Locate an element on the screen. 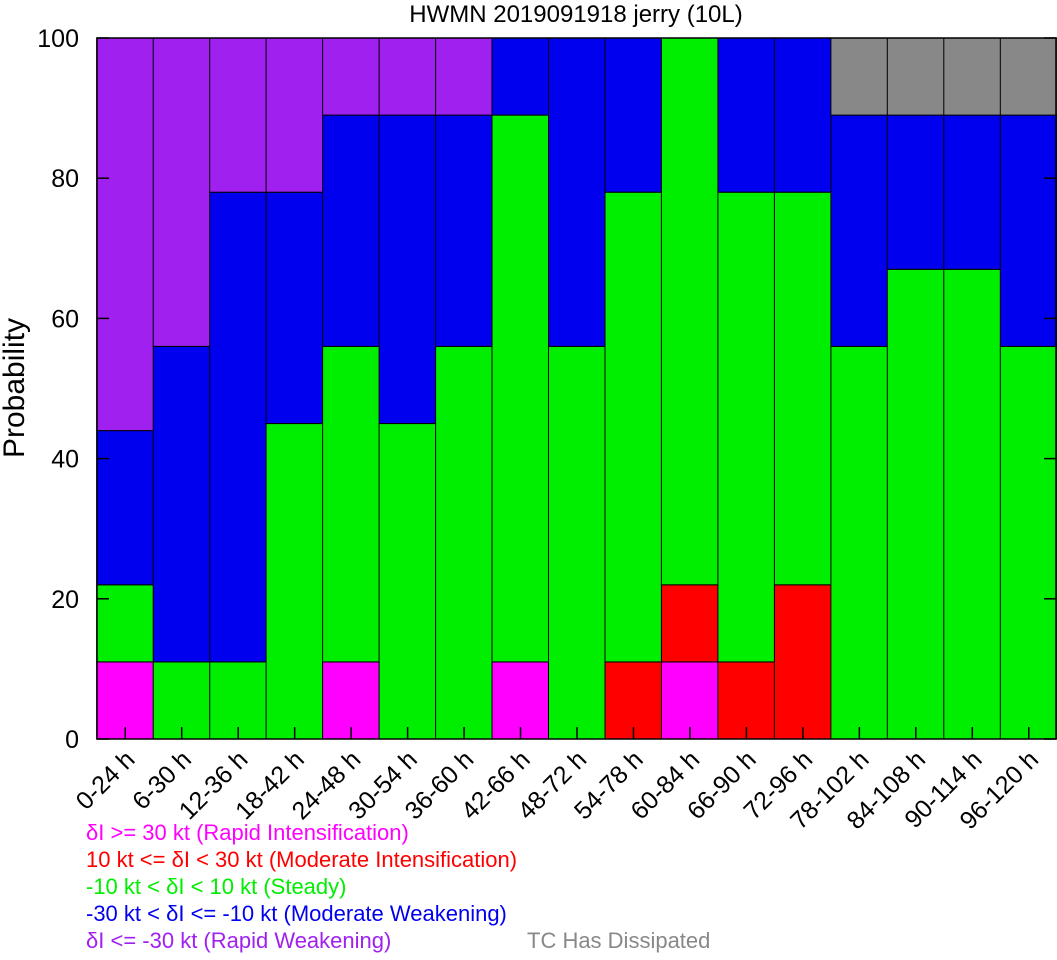 The height and width of the screenshot is (960, 1057). y-tick-label: 80 is located at coordinates (65, 179).